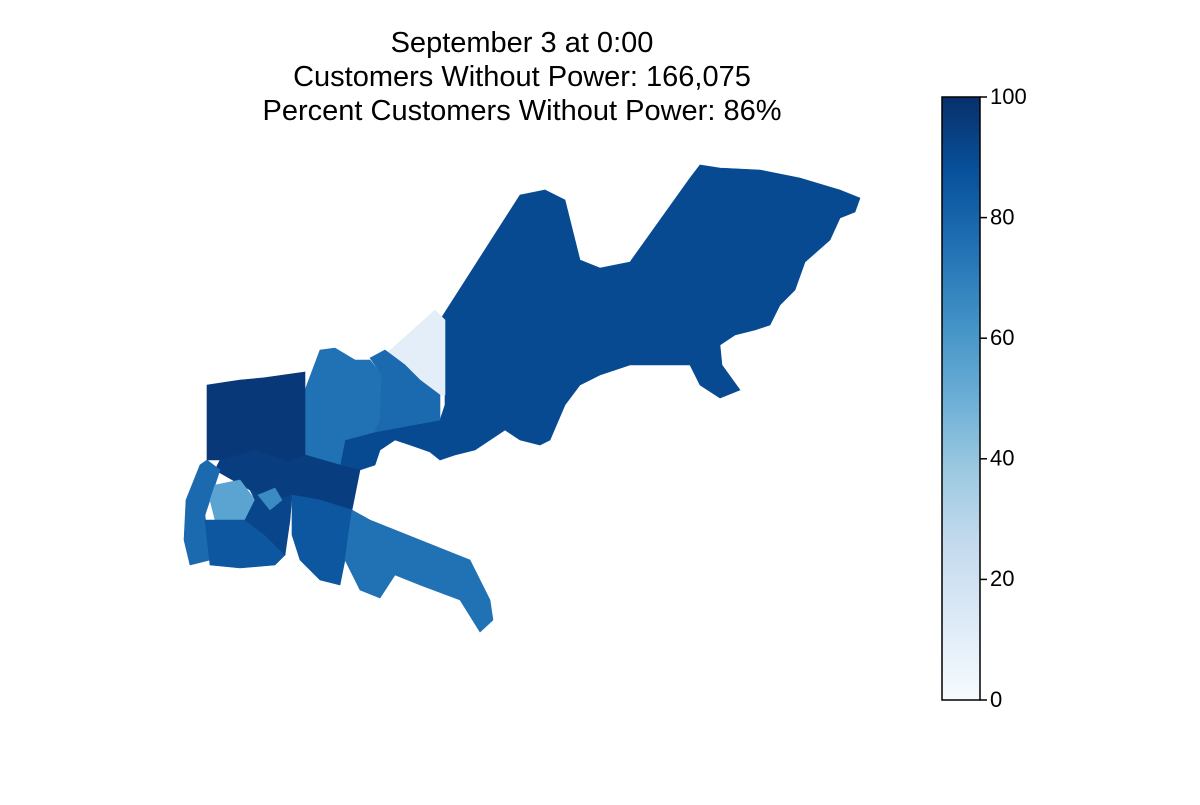 The height and width of the screenshot is (805, 1200). I want to click on colorbar-tick-label: 20, so click(1002, 578).